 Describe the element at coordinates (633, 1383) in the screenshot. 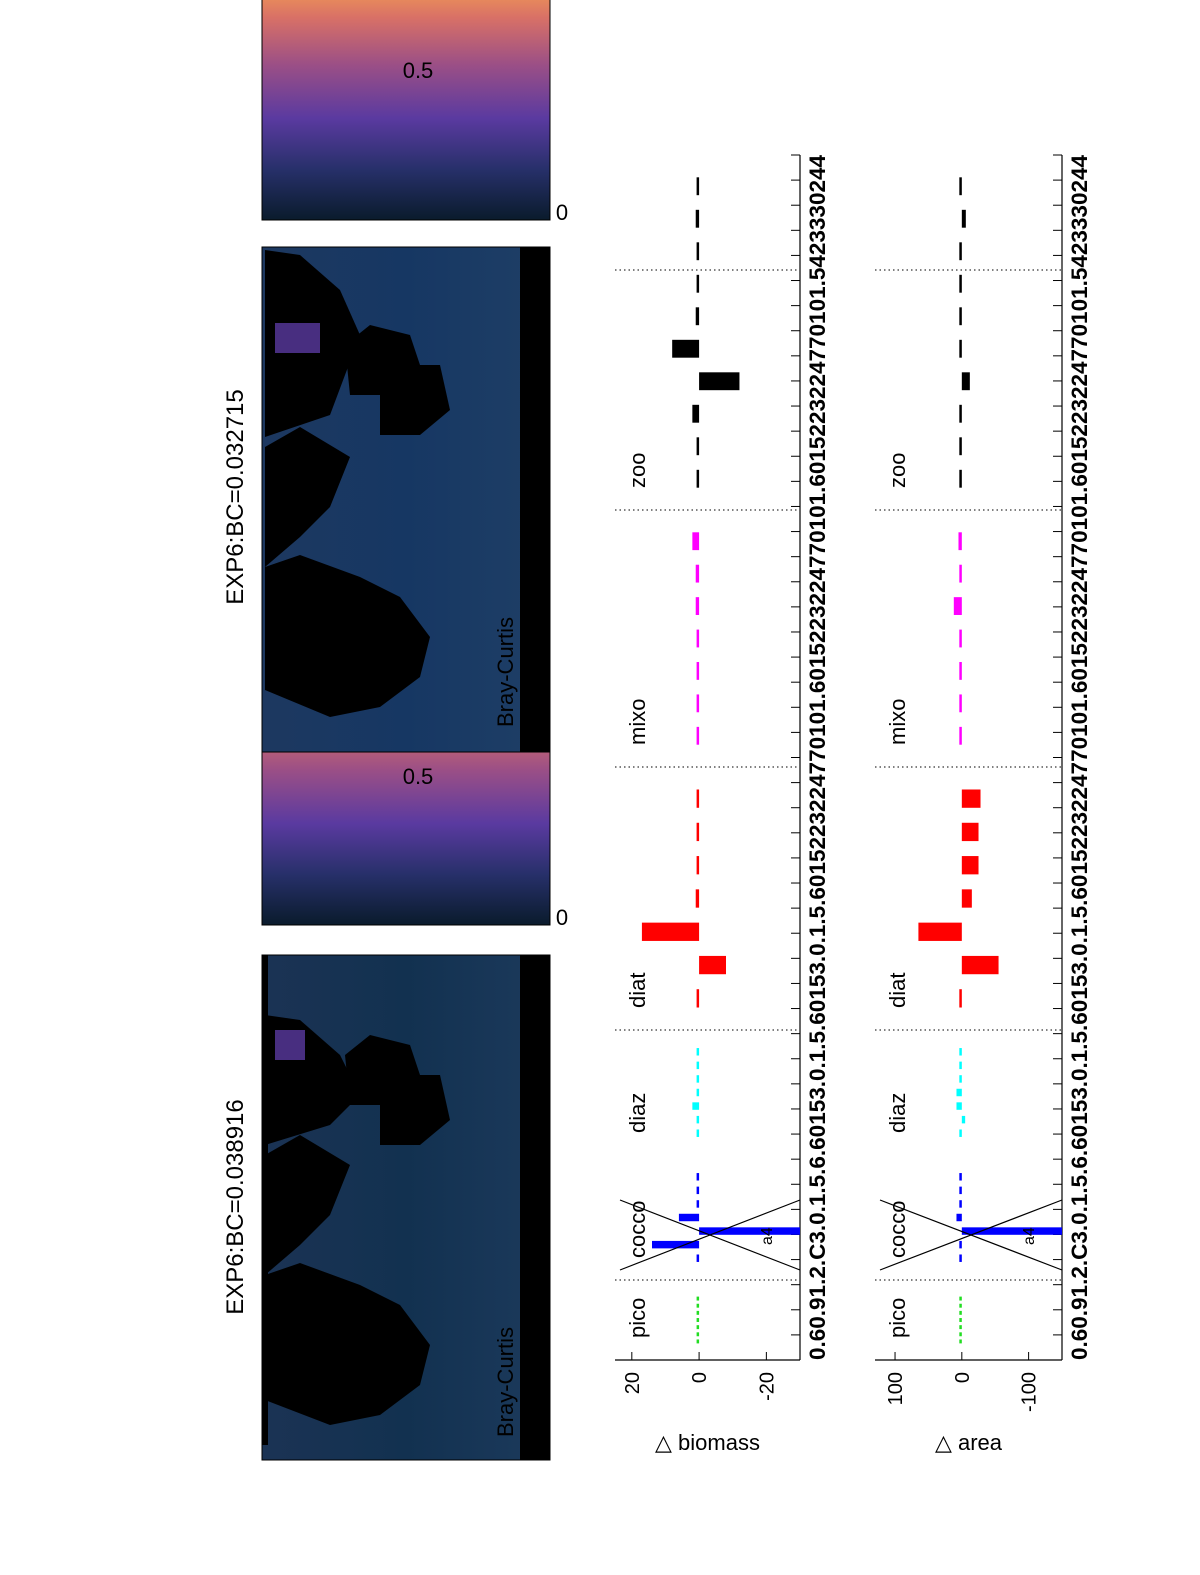

I see `y-tick-label: 20` at that location.